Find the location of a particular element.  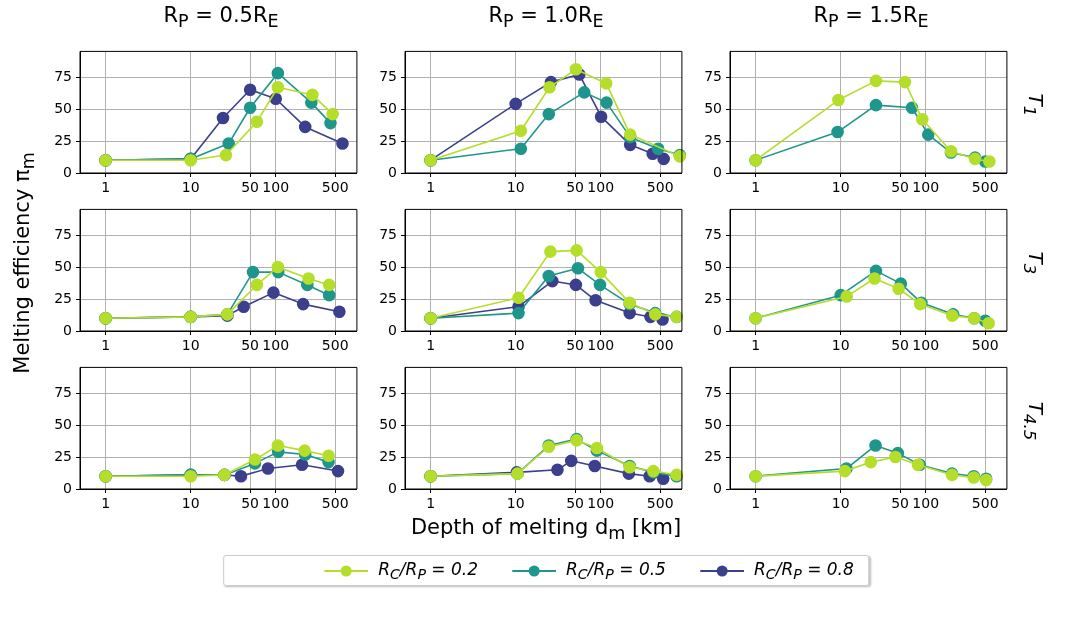

legend-label: R$_{C}$/R$_{P}$ = 0.5 is located at coordinates (616, 571).